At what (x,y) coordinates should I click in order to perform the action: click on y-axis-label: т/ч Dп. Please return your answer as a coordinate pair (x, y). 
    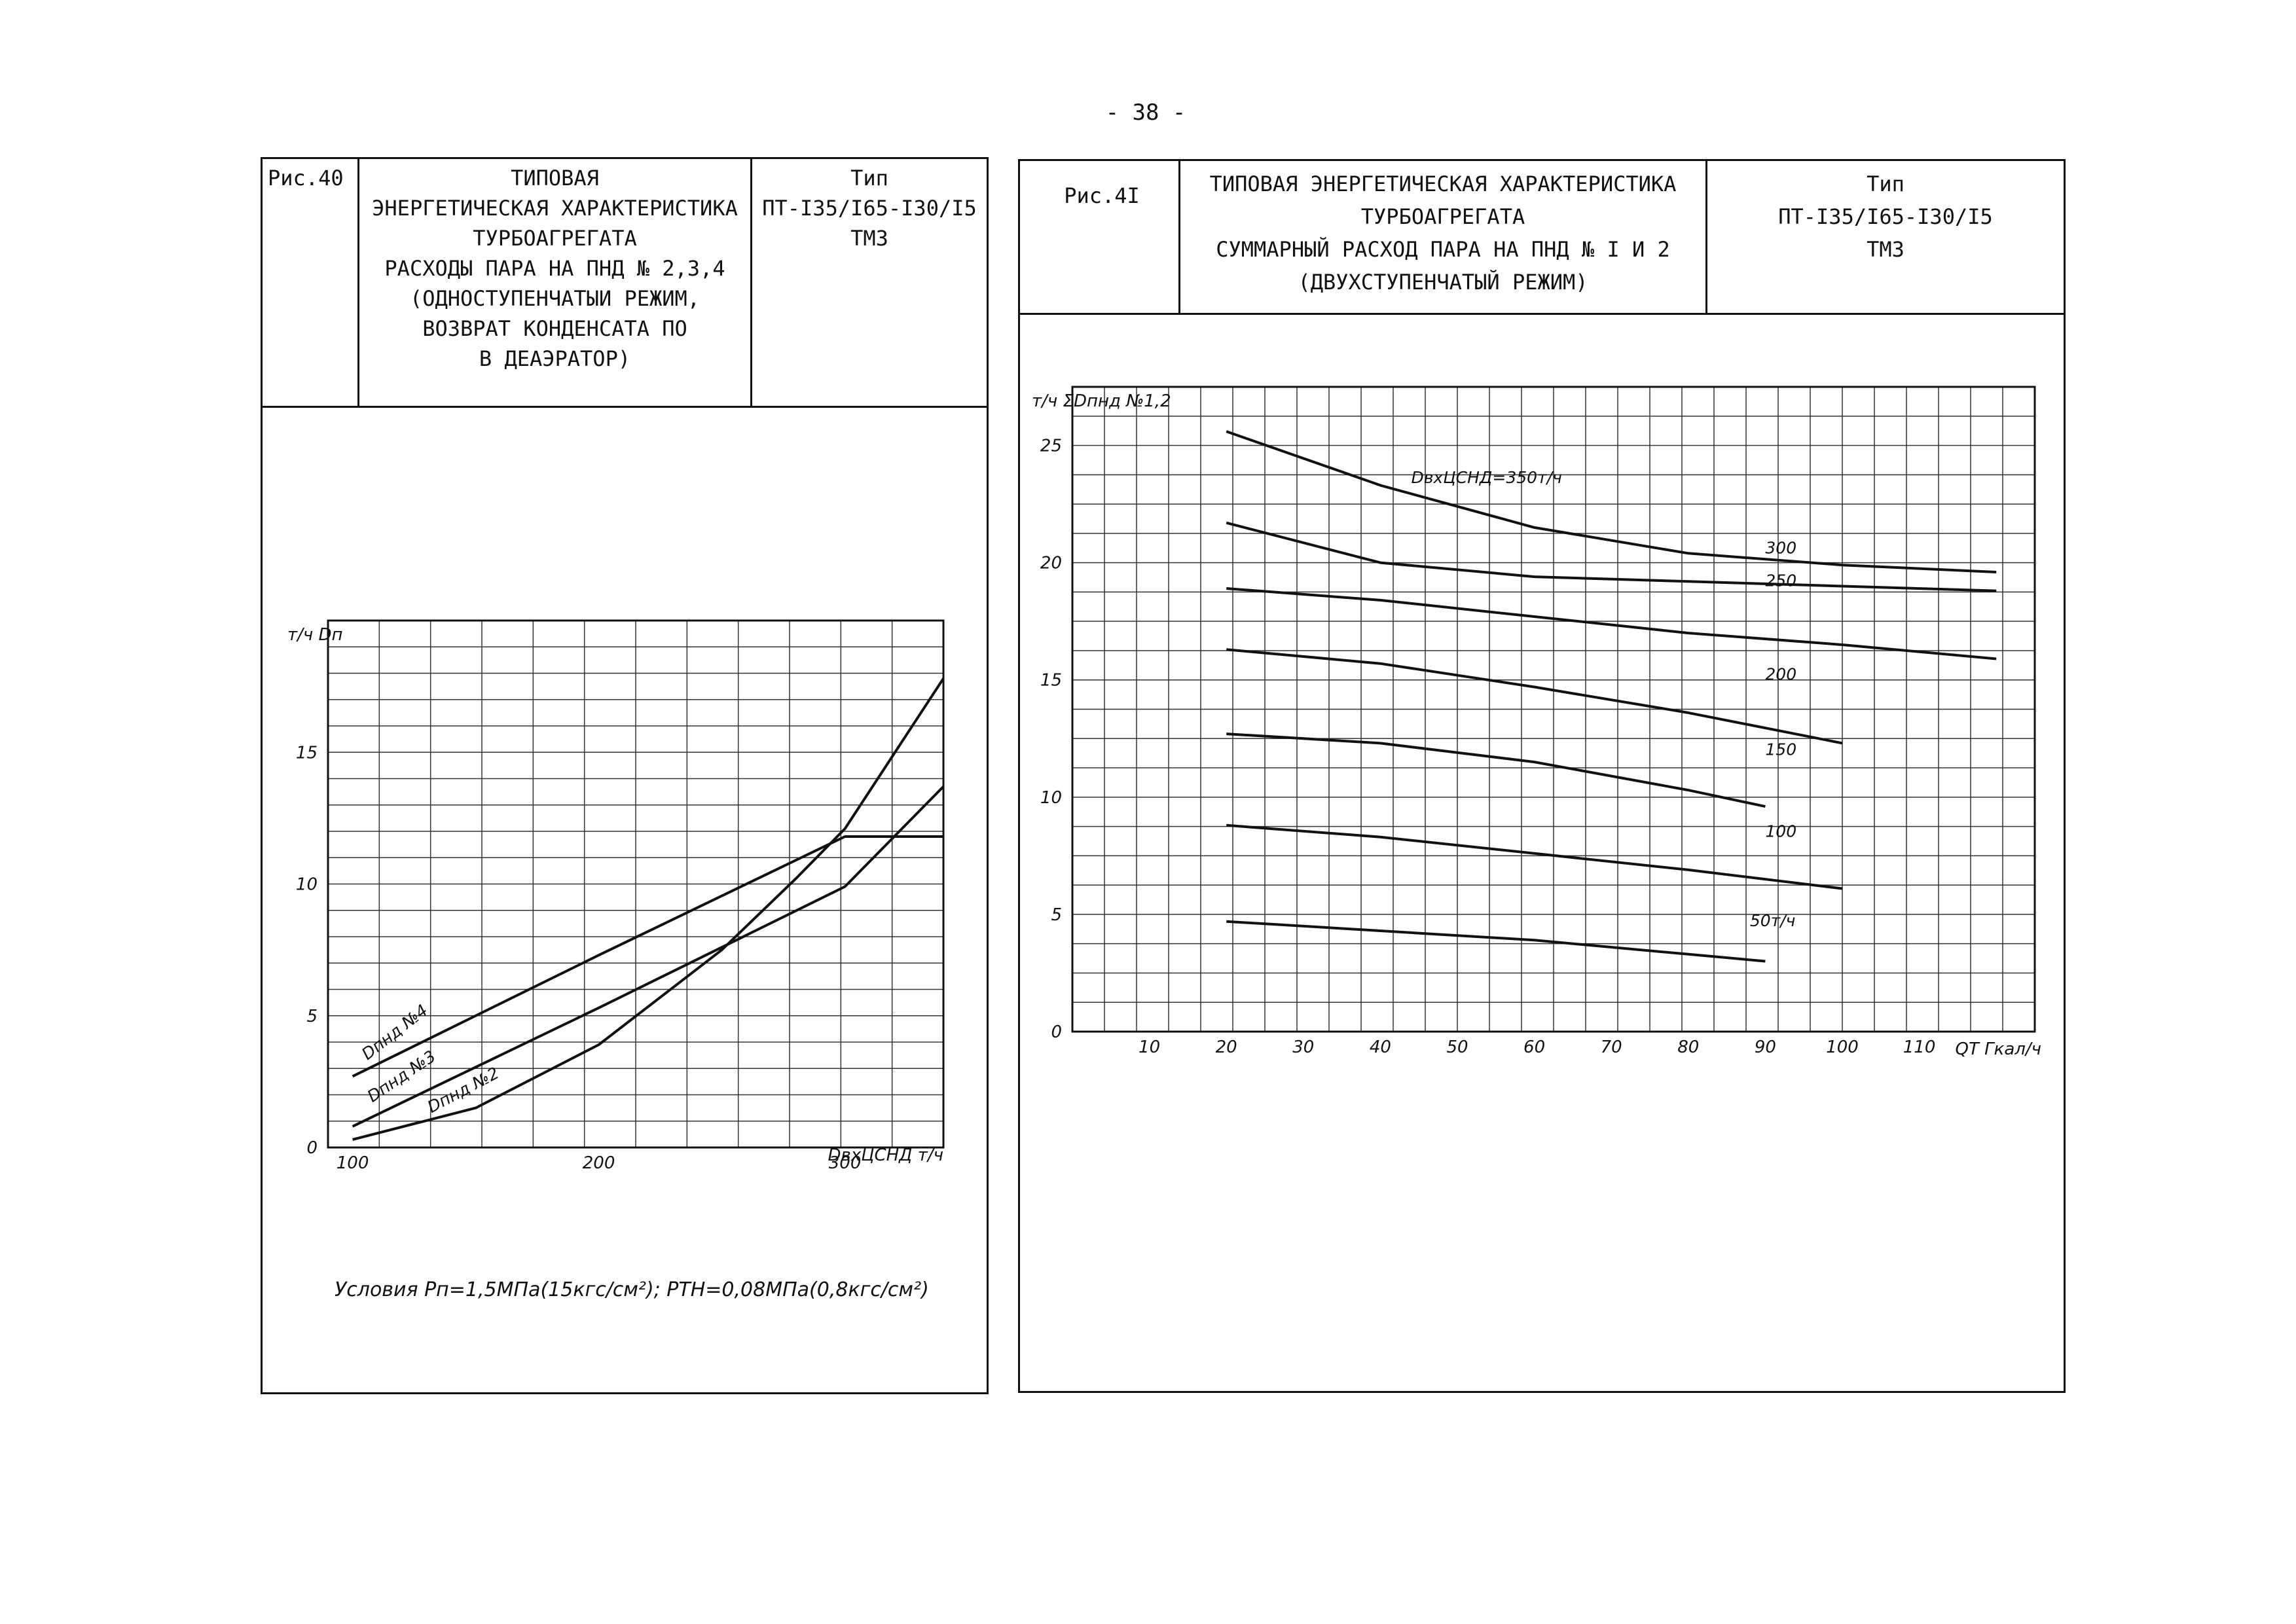
    Looking at the image, I should click on (315, 635).